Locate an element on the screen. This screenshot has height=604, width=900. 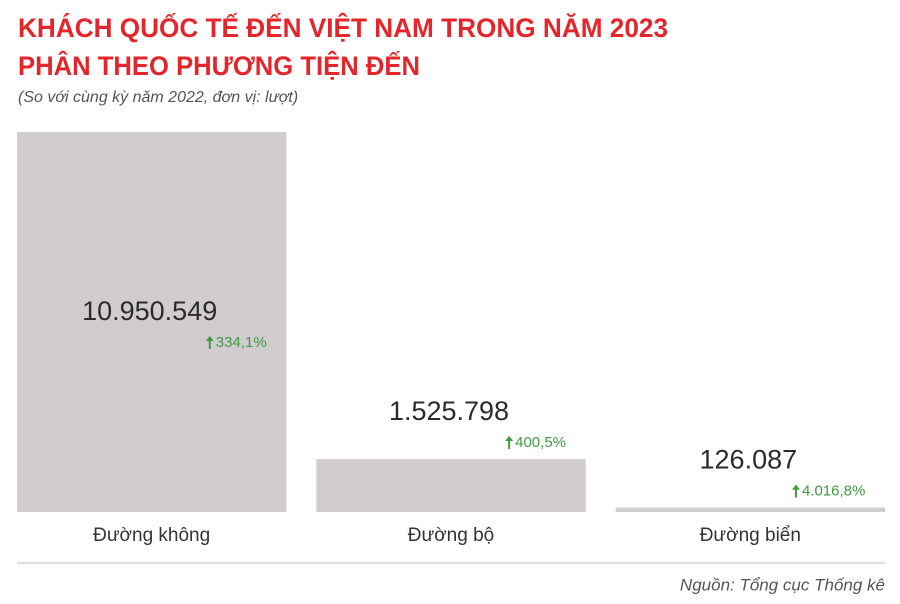
chart-subtitle: (So với cùng kỳ năm 2022, đơn vị: lượt) is located at coordinates (158, 97).